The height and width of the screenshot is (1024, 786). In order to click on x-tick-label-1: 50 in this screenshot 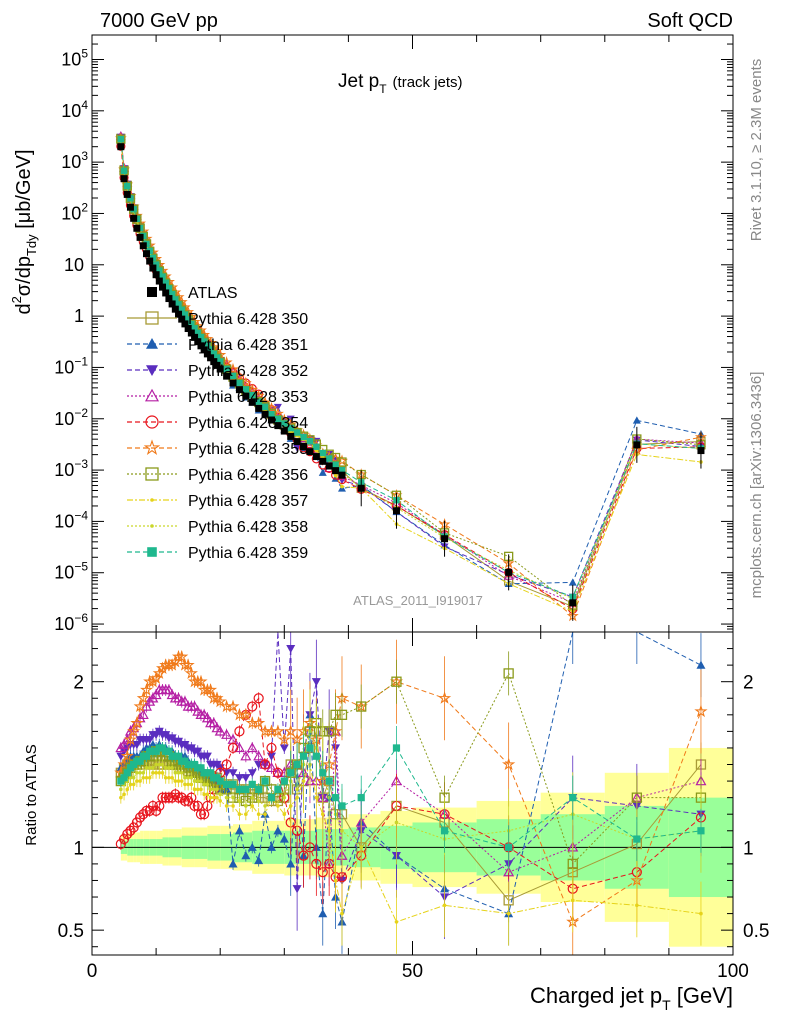, I will do `click(412, 971)`.